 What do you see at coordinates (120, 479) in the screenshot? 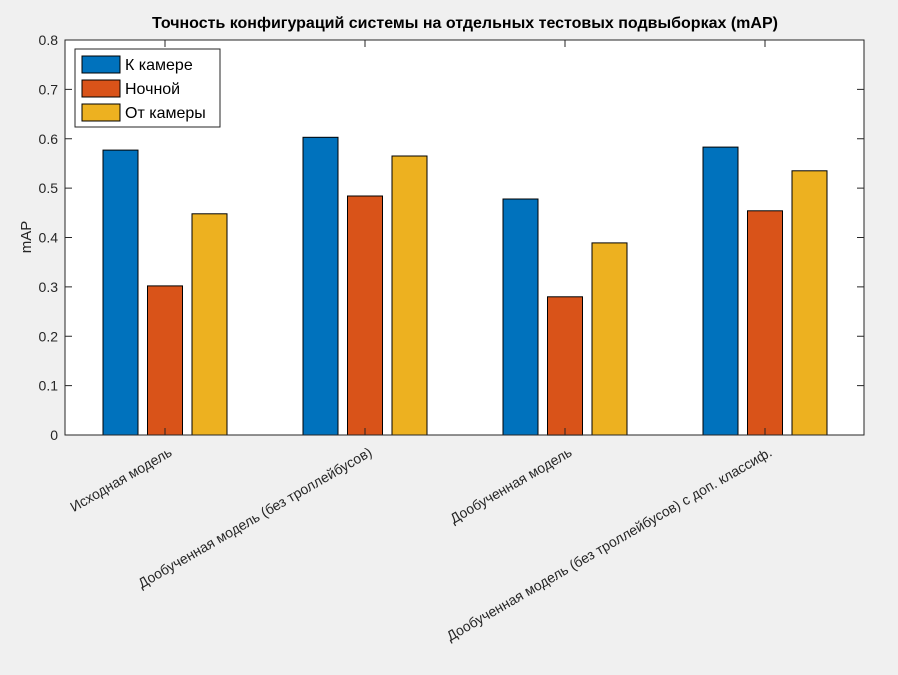
I see `x-tick-label: Исходная модель` at bounding box center [120, 479].